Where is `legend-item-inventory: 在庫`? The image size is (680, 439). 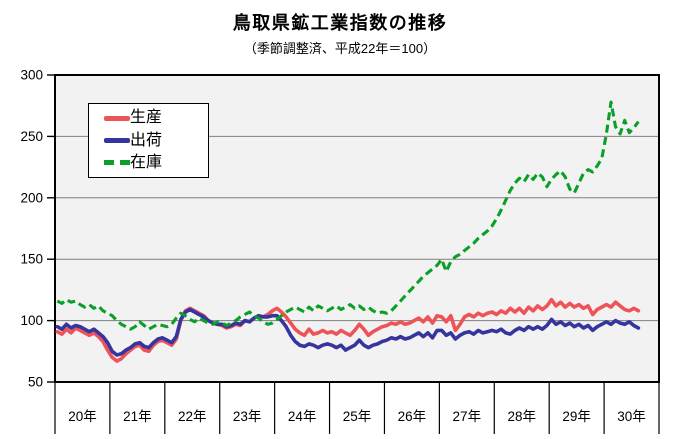
legend-item-inventory: 在庫 is located at coordinates (156, 162).